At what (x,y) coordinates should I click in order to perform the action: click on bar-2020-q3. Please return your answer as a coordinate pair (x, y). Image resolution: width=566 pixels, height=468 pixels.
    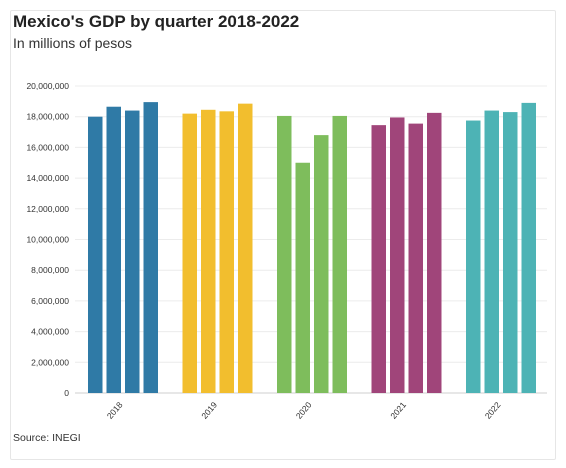
    Looking at the image, I should click on (321, 264).